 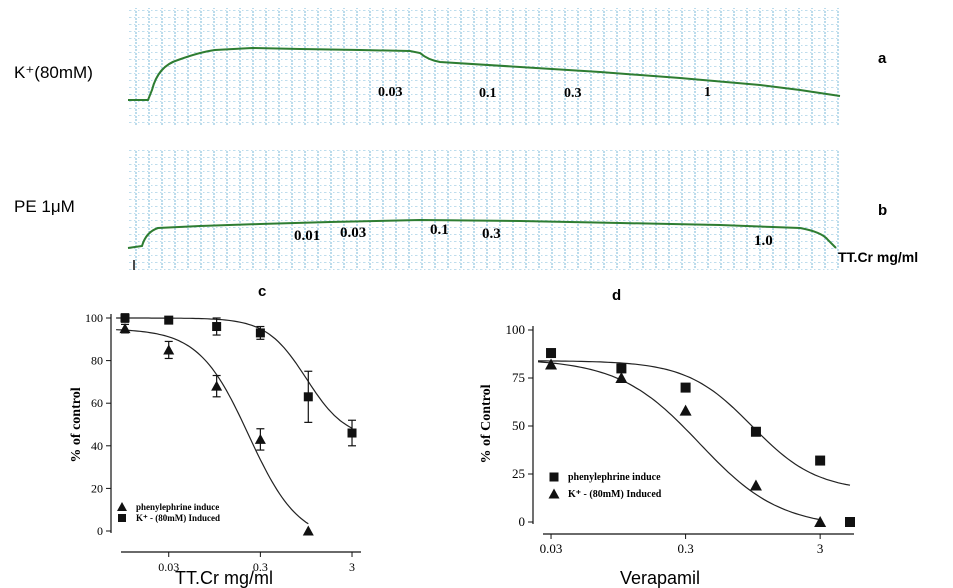 What do you see at coordinates (763, 241) in the screenshot?
I see `trace-b-dose-5: 1.0` at bounding box center [763, 241].